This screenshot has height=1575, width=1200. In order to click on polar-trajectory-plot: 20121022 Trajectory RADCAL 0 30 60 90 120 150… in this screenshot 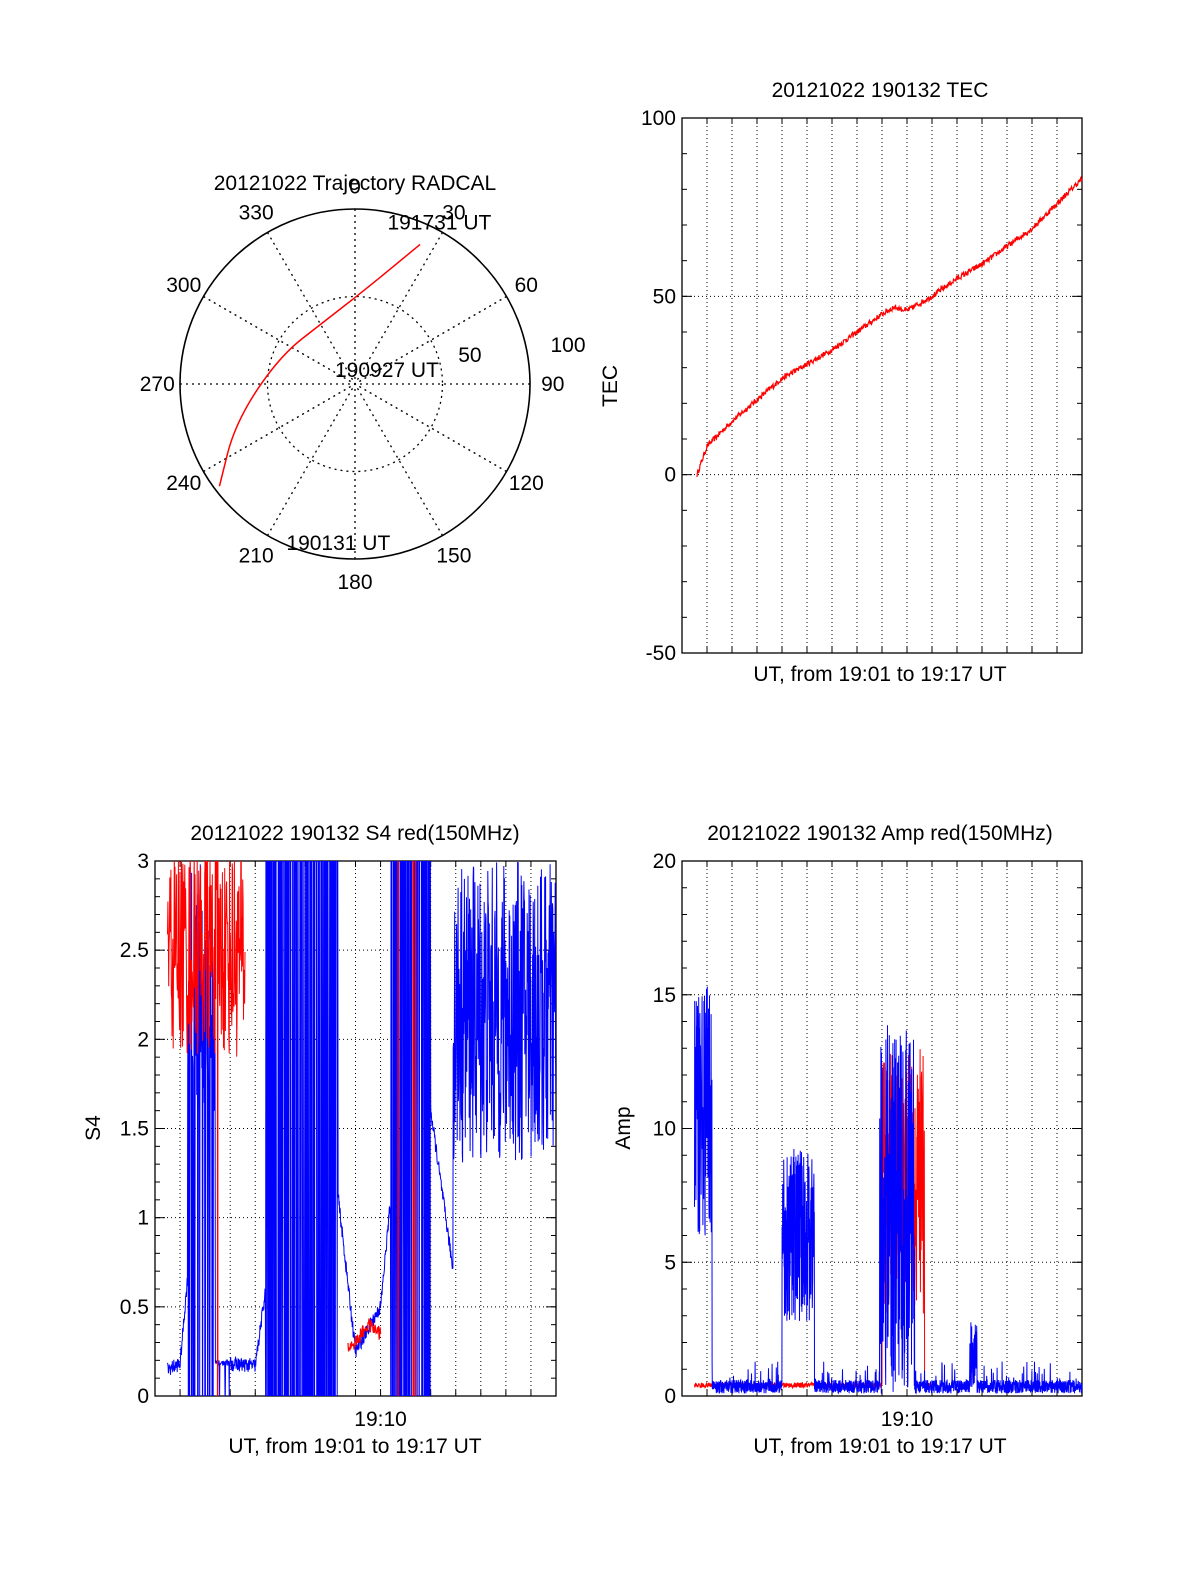, I will do `click(363, 383)`.